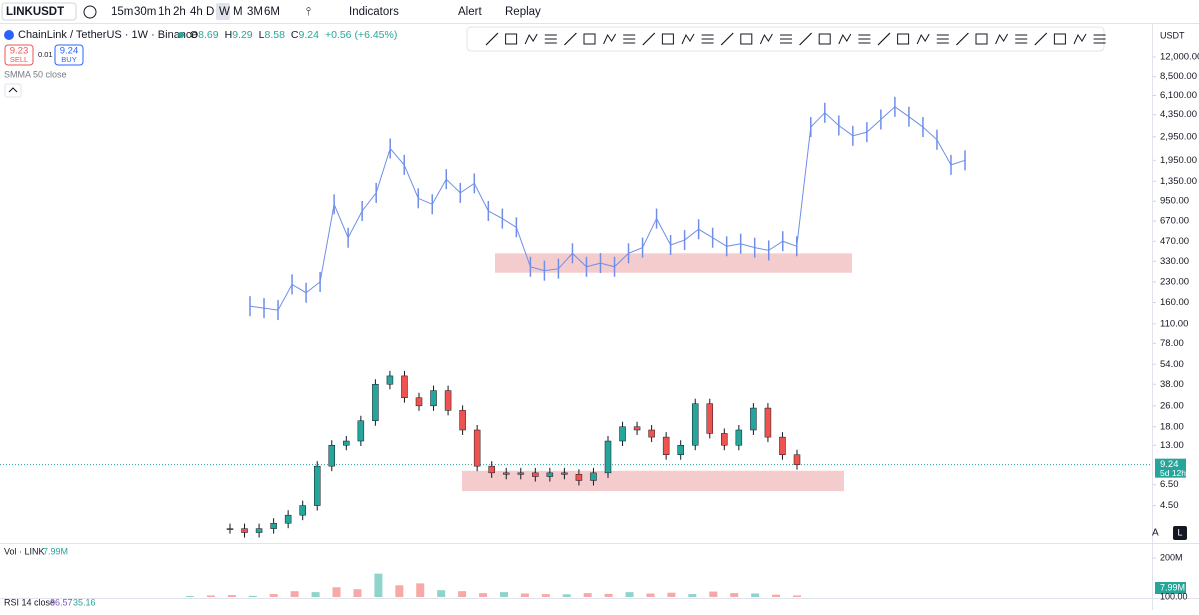  Describe the element at coordinates (19, 59) in the screenshot. I see `sell-label: SELL` at that location.